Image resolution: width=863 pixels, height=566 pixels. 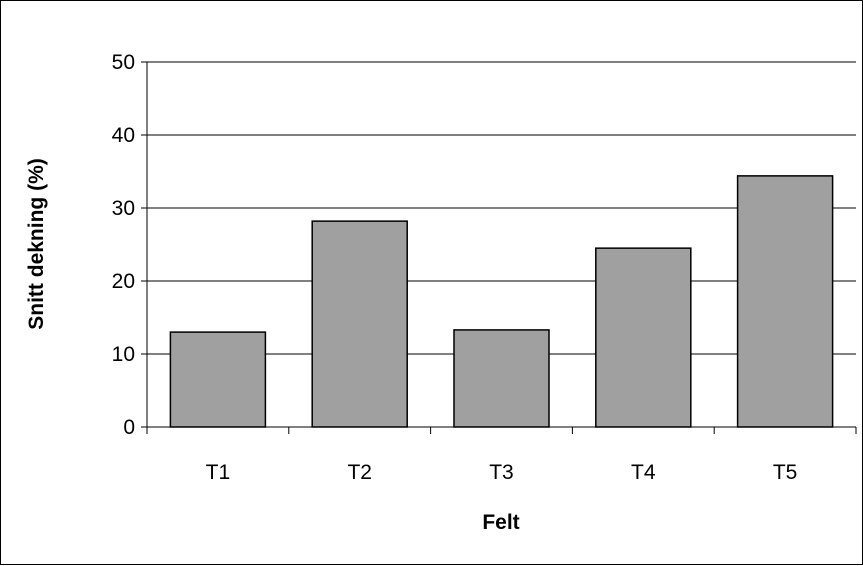 What do you see at coordinates (129, 427) in the screenshot?
I see `y-tick-label: 0` at bounding box center [129, 427].